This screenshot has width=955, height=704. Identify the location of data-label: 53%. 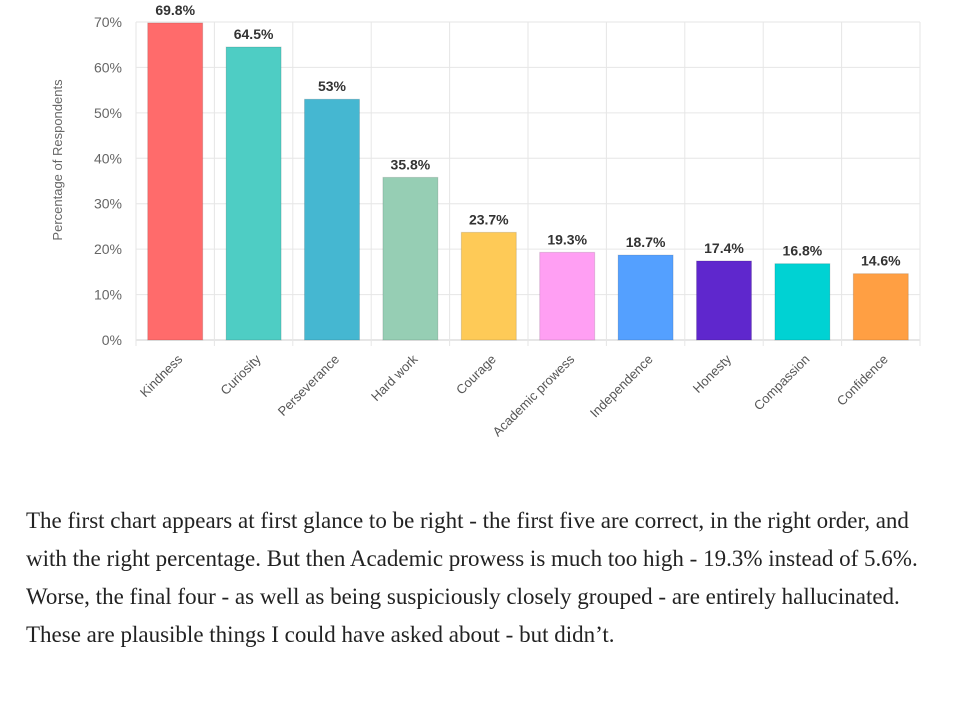
(332, 86).